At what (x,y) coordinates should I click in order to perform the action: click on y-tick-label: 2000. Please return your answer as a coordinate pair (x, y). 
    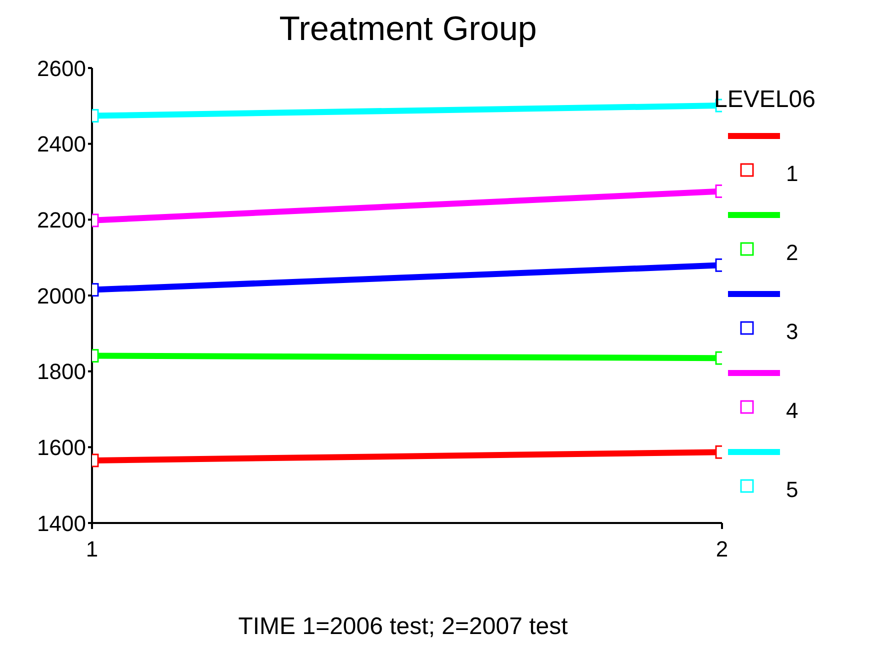
    Looking at the image, I should click on (61, 295).